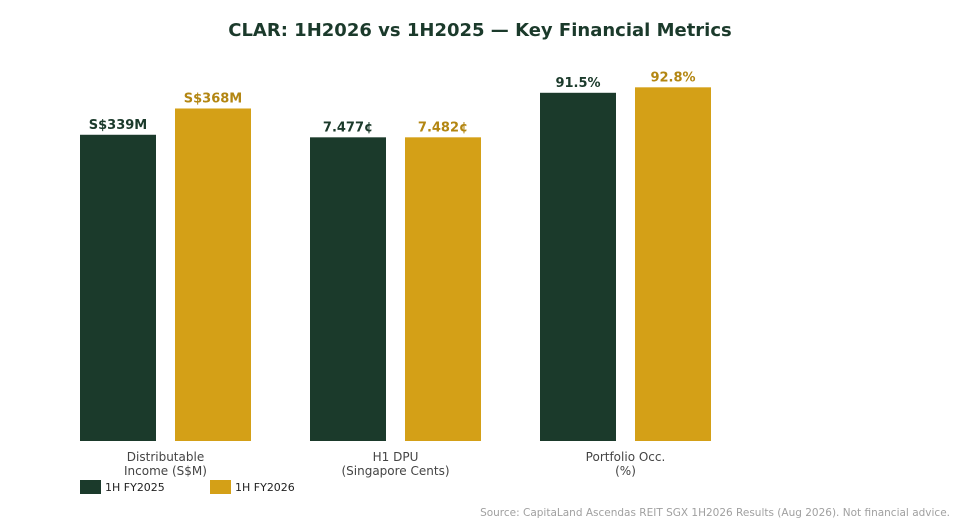 This screenshot has width=960, height=520. I want to click on category-label: Portfolio Occ. (%), so click(626, 464).